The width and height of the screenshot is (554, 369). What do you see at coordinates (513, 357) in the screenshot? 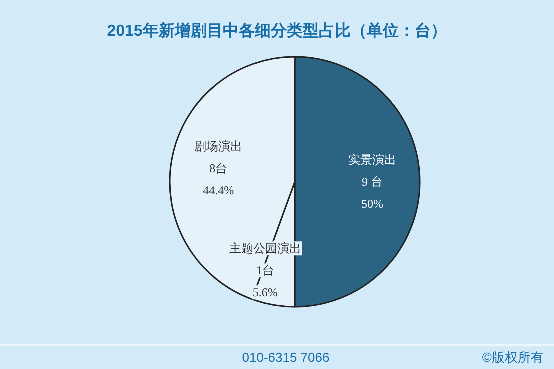
I see `text: ©版权所有` at bounding box center [513, 357].